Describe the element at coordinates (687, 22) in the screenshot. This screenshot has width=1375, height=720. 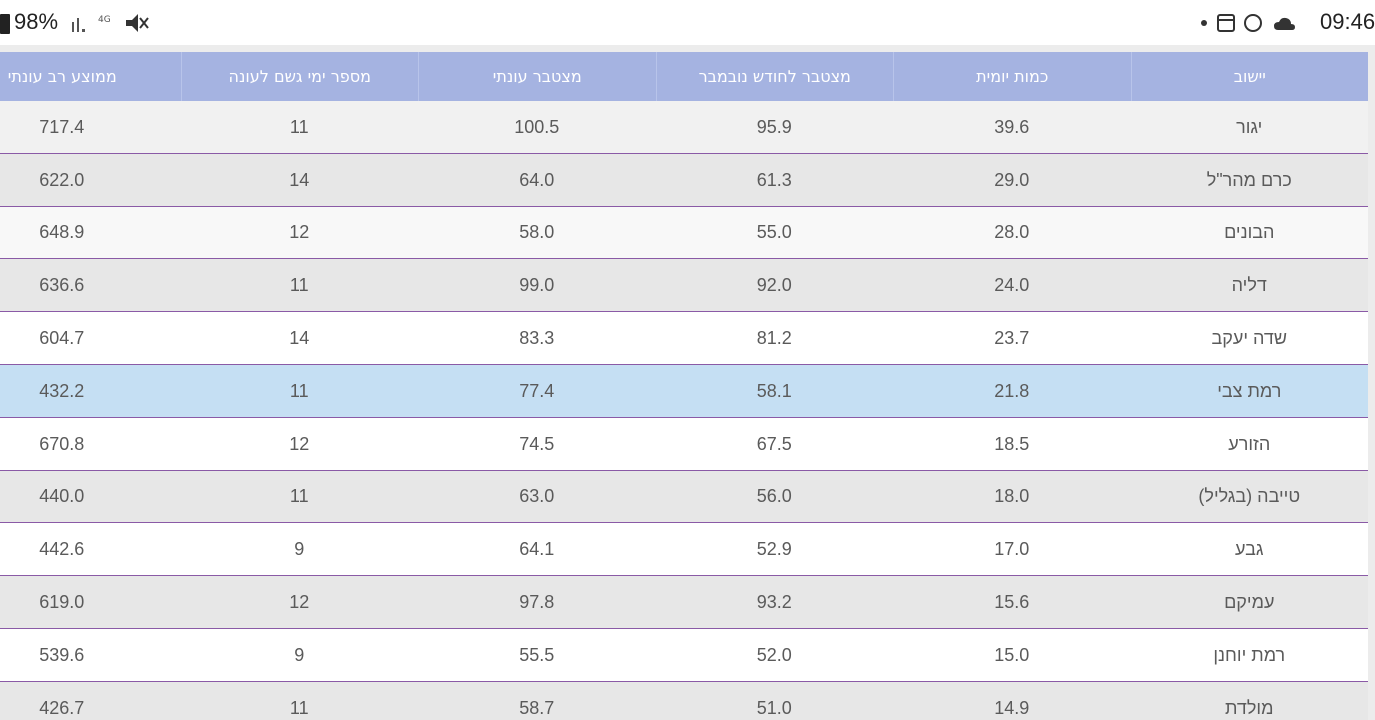
I see `status-bar: 98% 4G 09:46` at that location.